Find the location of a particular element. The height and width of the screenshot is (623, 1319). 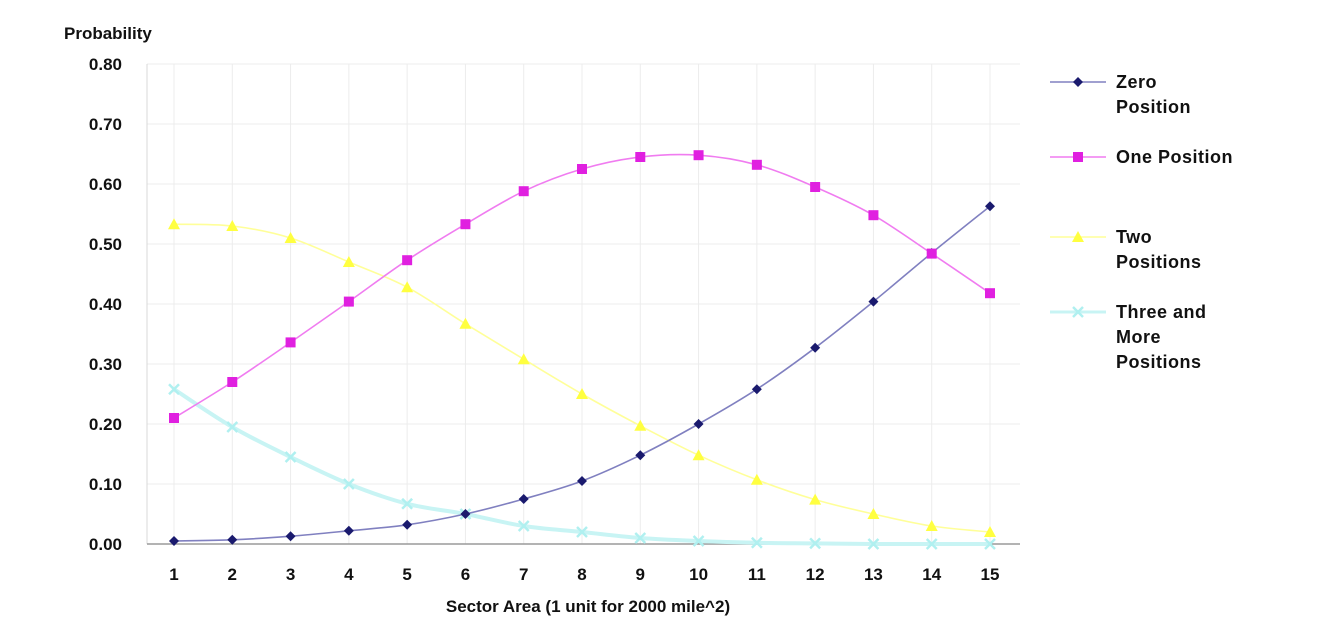

y-tick-label: 0.80 is located at coordinates (105, 64).